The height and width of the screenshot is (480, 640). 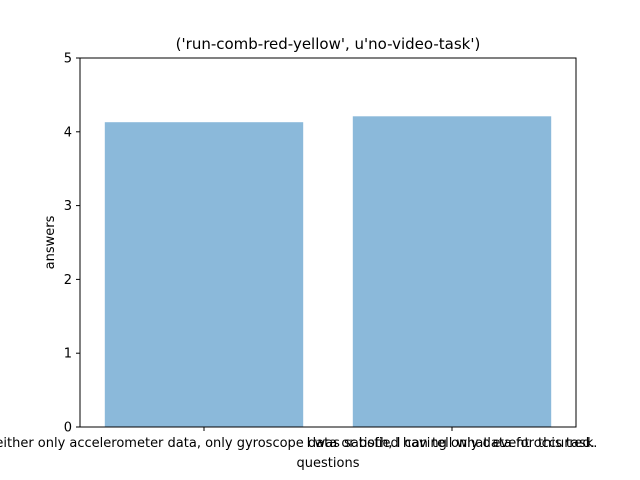 What do you see at coordinates (68, 206) in the screenshot?
I see `y-tick-label-3: 3` at bounding box center [68, 206].